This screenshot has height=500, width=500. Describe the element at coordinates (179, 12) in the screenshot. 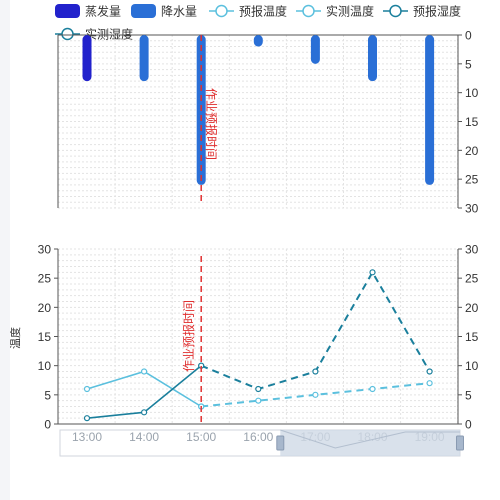

I see `legend-label: 降水量` at that location.